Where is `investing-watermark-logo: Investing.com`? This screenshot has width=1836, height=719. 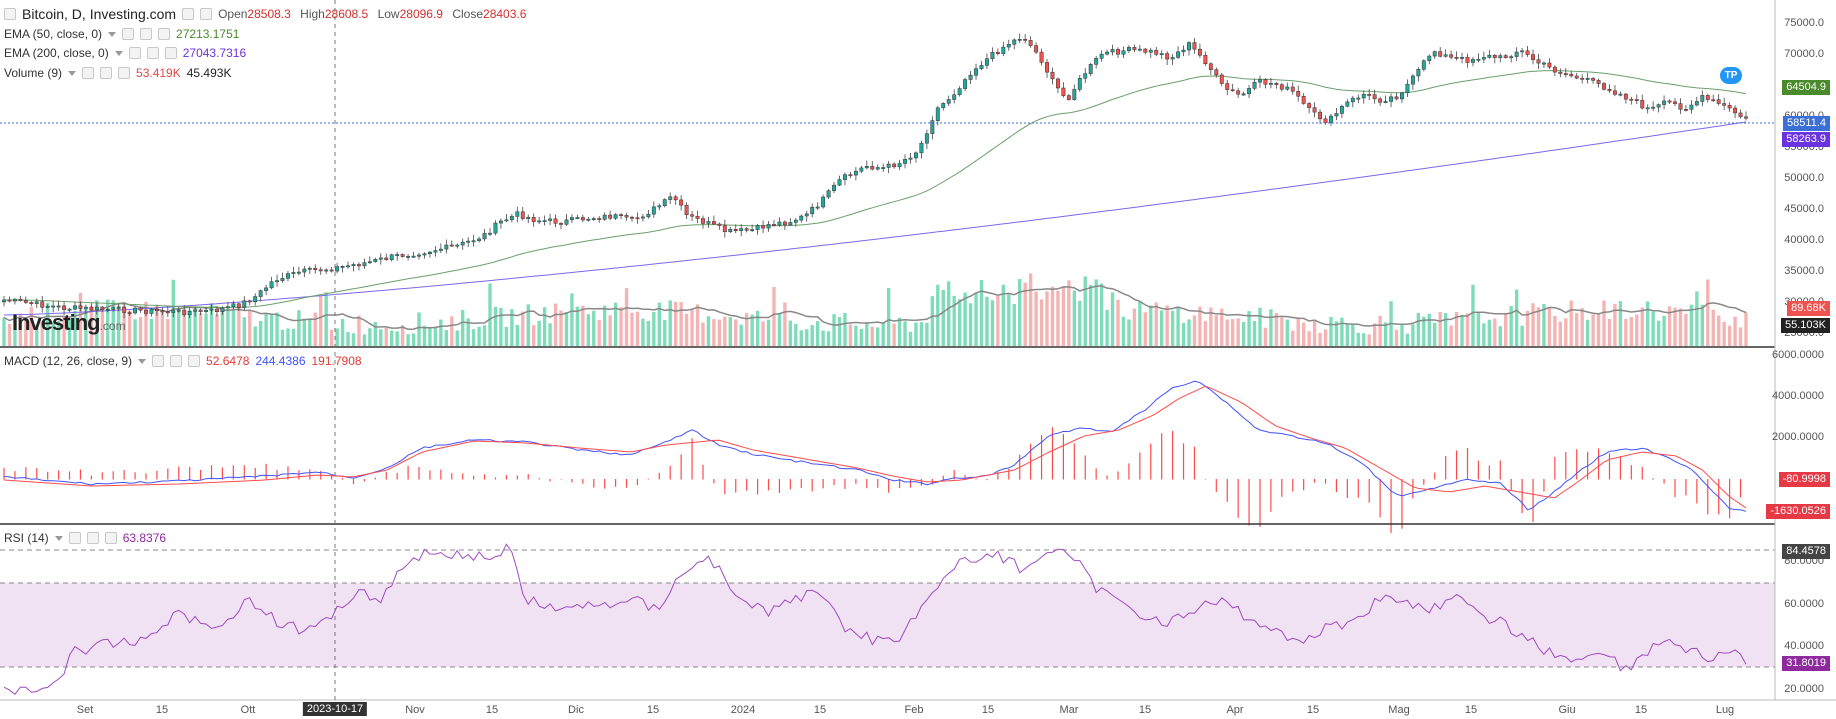 investing-watermark-logo: Investing.com is located at coordinates (69, 322).